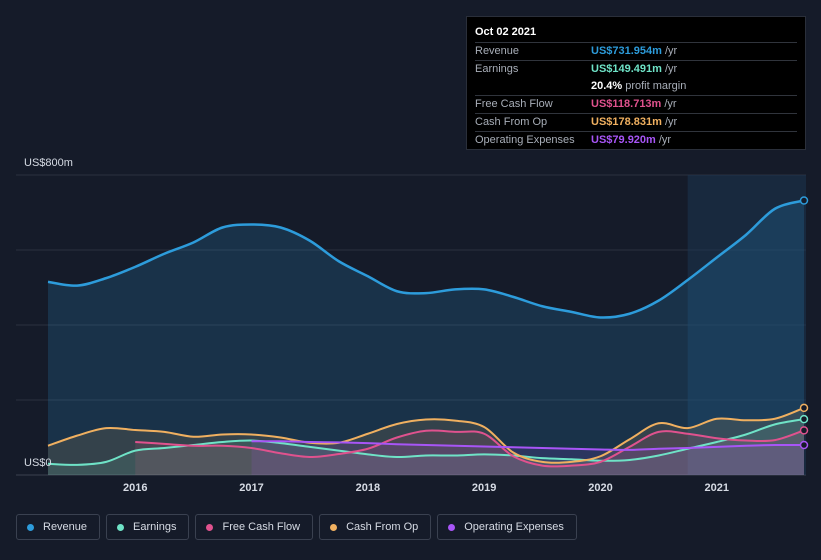  I want to click on legend-item-earnings: Earnings, so click(148, 527).